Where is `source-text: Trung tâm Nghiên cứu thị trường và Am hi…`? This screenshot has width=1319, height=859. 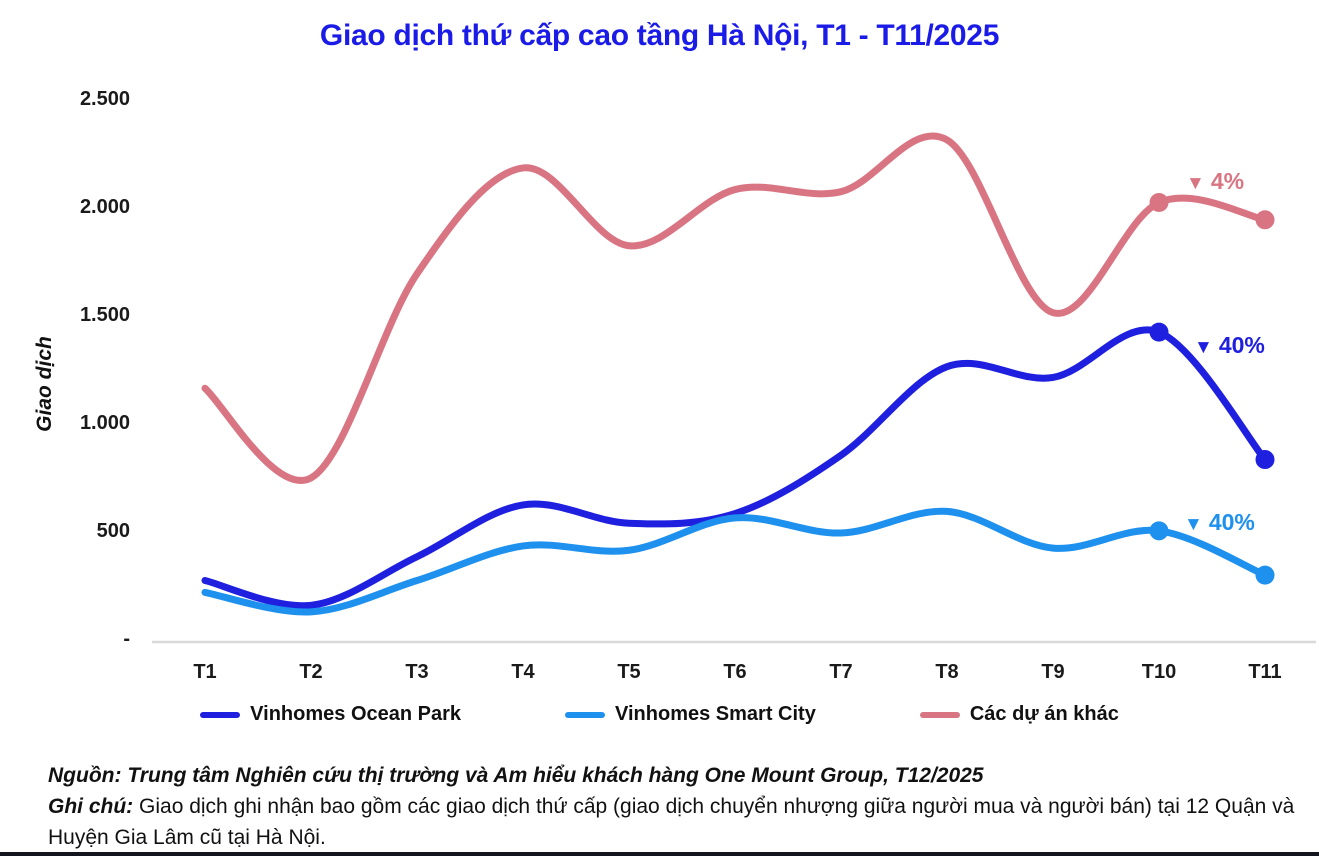 source-text: Trung tâm Nghiên cứu thị trường và Am hi… is located at coordinates (552, 775).